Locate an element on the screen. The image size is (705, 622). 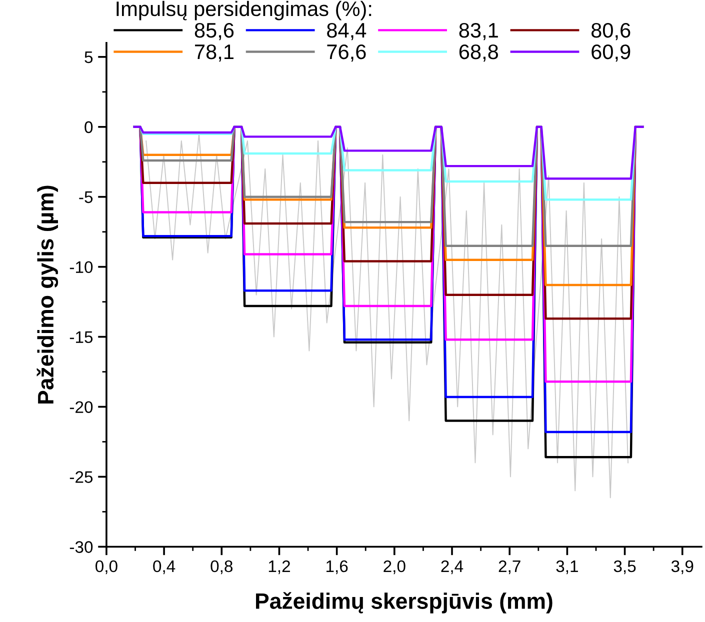
legend-label: 84,4 is located at coordinates (346, 31).